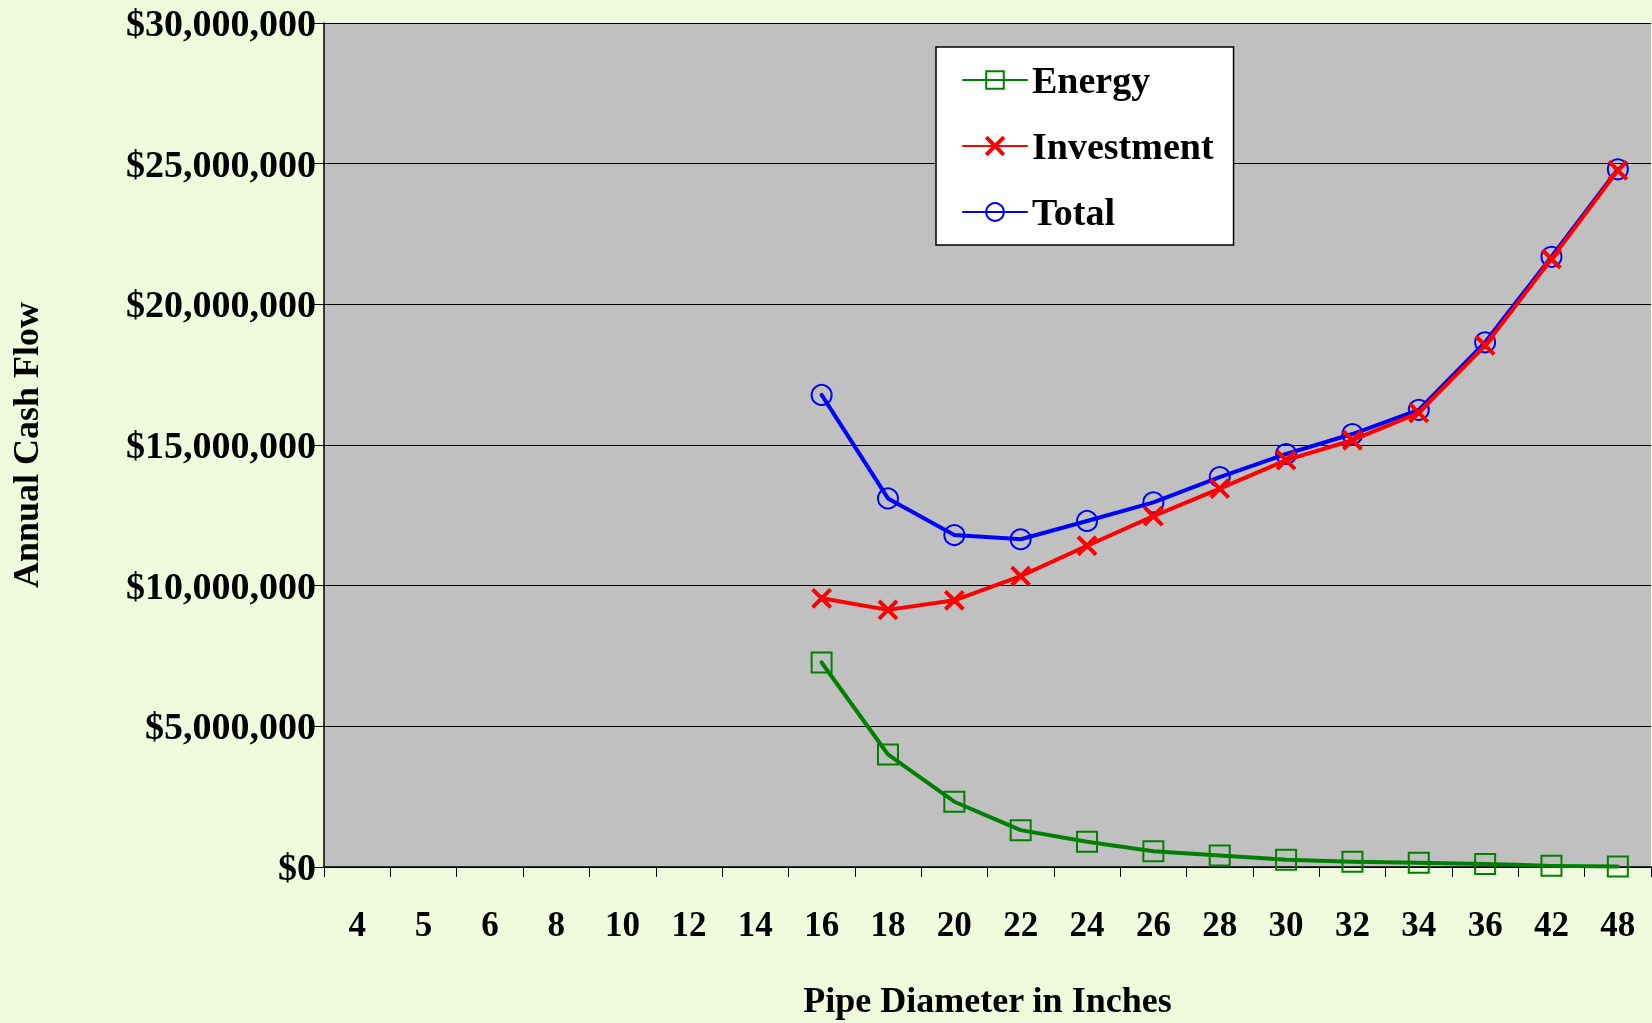 This screenshot has height=1023, width=1652. Describe the element at coordinates (221, 585) in the screenshot. I see `y-tick-label: $10,000,000` at that location.